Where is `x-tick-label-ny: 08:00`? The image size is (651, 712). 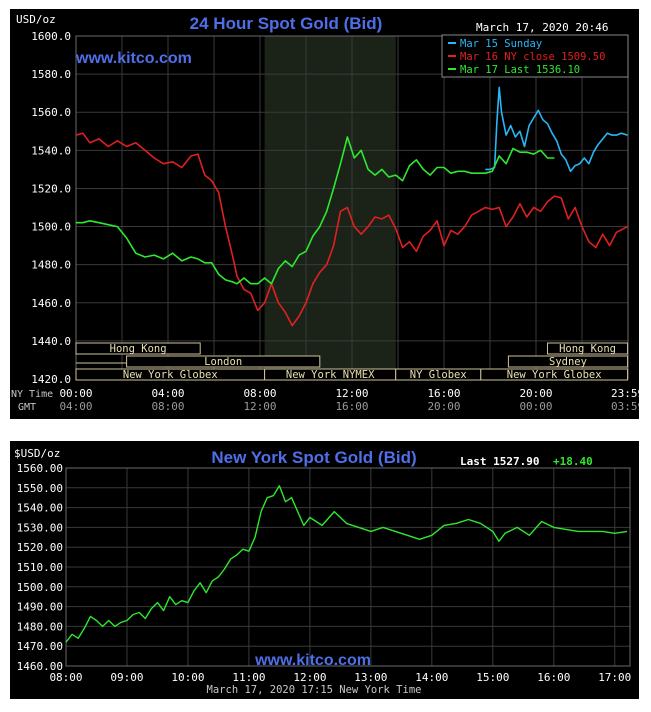 x-tick-label-ny: 08:00 is located at coordinates (259, 393).